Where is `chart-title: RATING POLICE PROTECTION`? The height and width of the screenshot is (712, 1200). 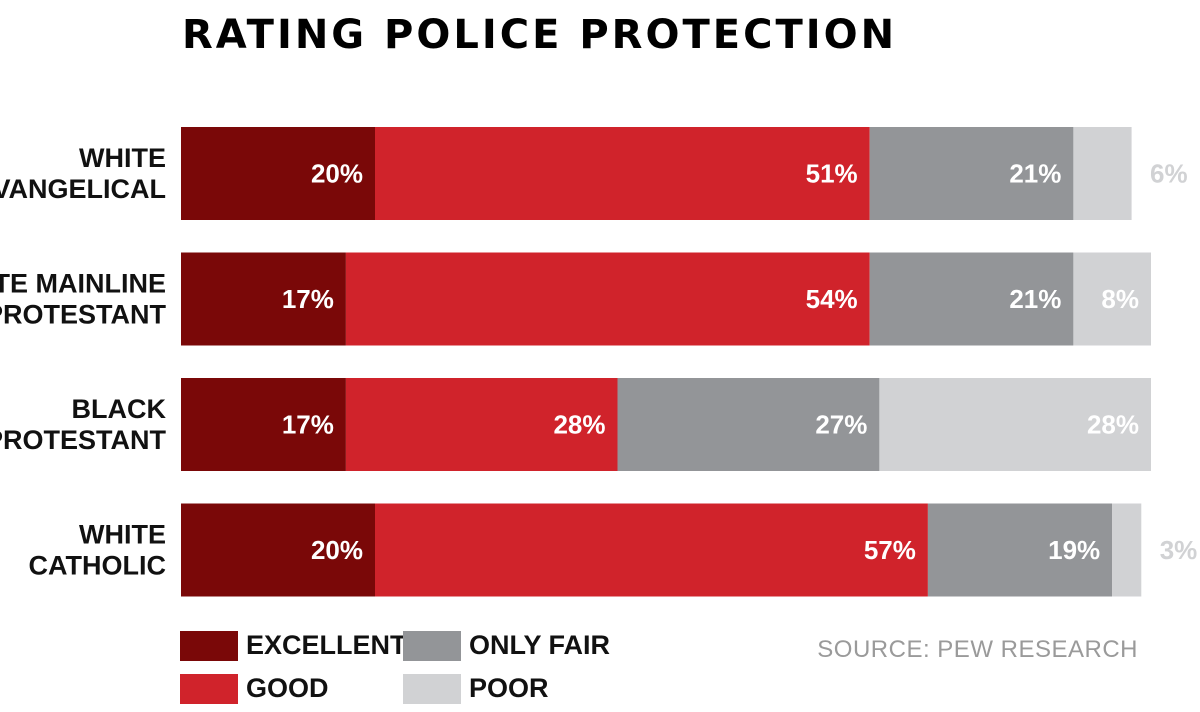 chart-title: RATING POLICE PROTECTION is located at coordinates (540, 35).